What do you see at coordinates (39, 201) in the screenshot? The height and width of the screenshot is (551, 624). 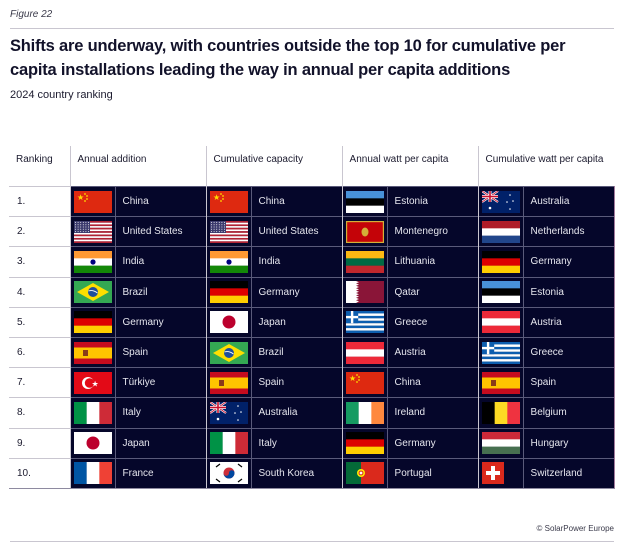 I see `rank-cell: 1.` at bounding box center [39, 201].